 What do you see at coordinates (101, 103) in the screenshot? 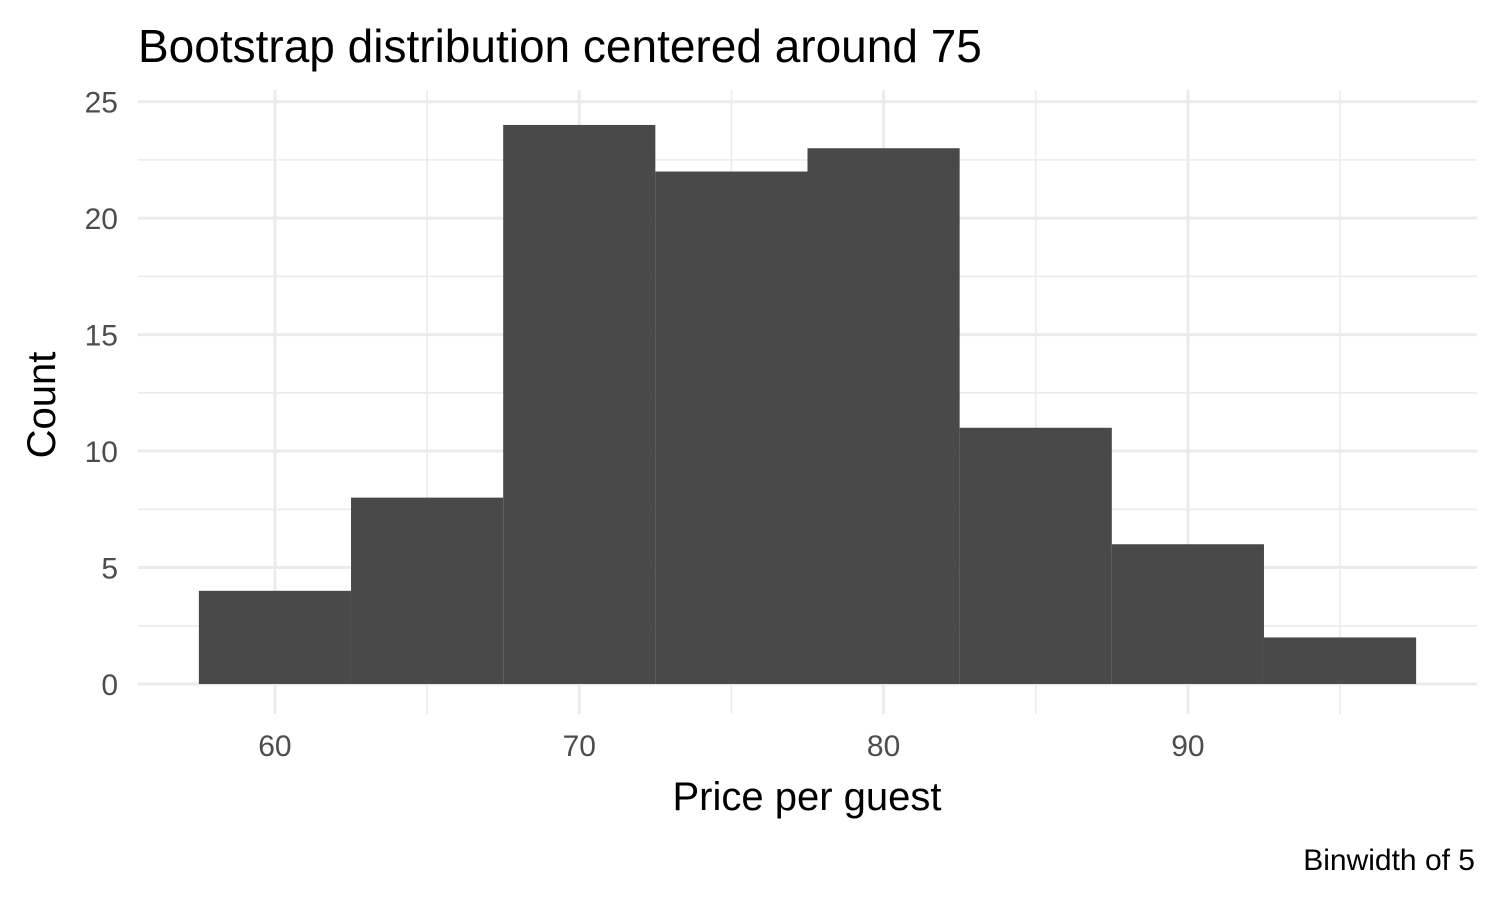
I see `y-tick-label: 25` at bounding box center [101, 103].